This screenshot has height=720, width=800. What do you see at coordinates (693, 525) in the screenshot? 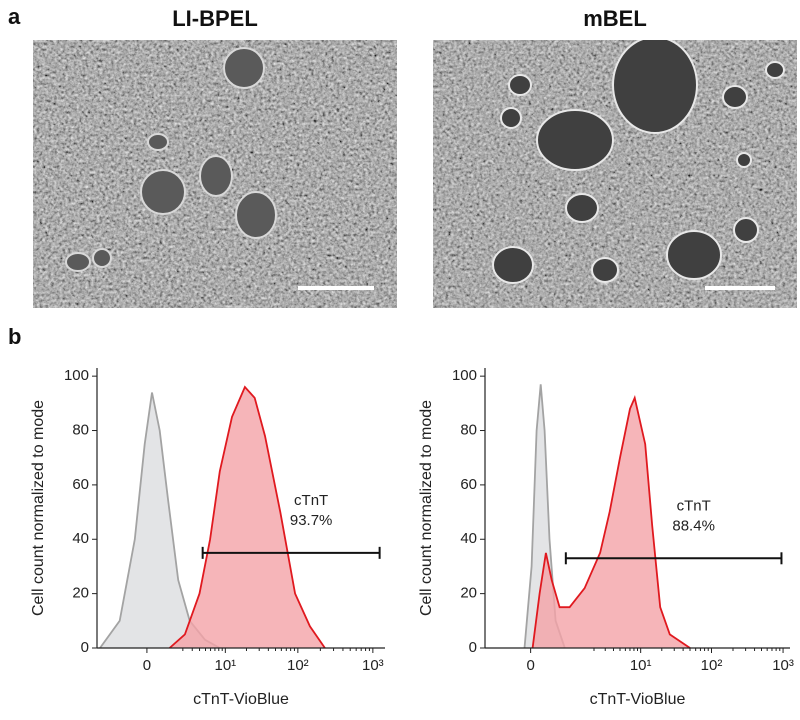
I see `gate-percent: 88.4%` at bounding box center [693, 525].